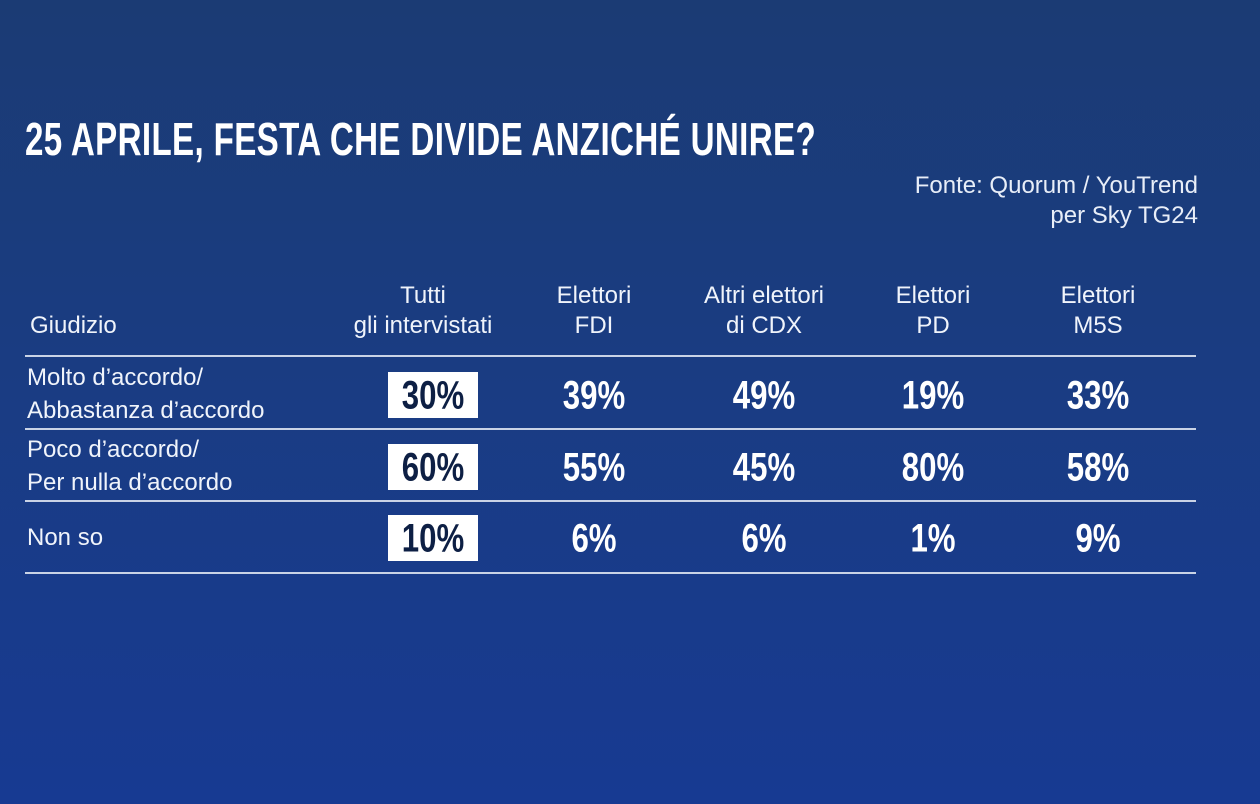 The height and width of the screenshot is (804, 1260). Describe the element at coordinates (933, 395) in the screenshot. I see `cell-value: 19%` at that location.